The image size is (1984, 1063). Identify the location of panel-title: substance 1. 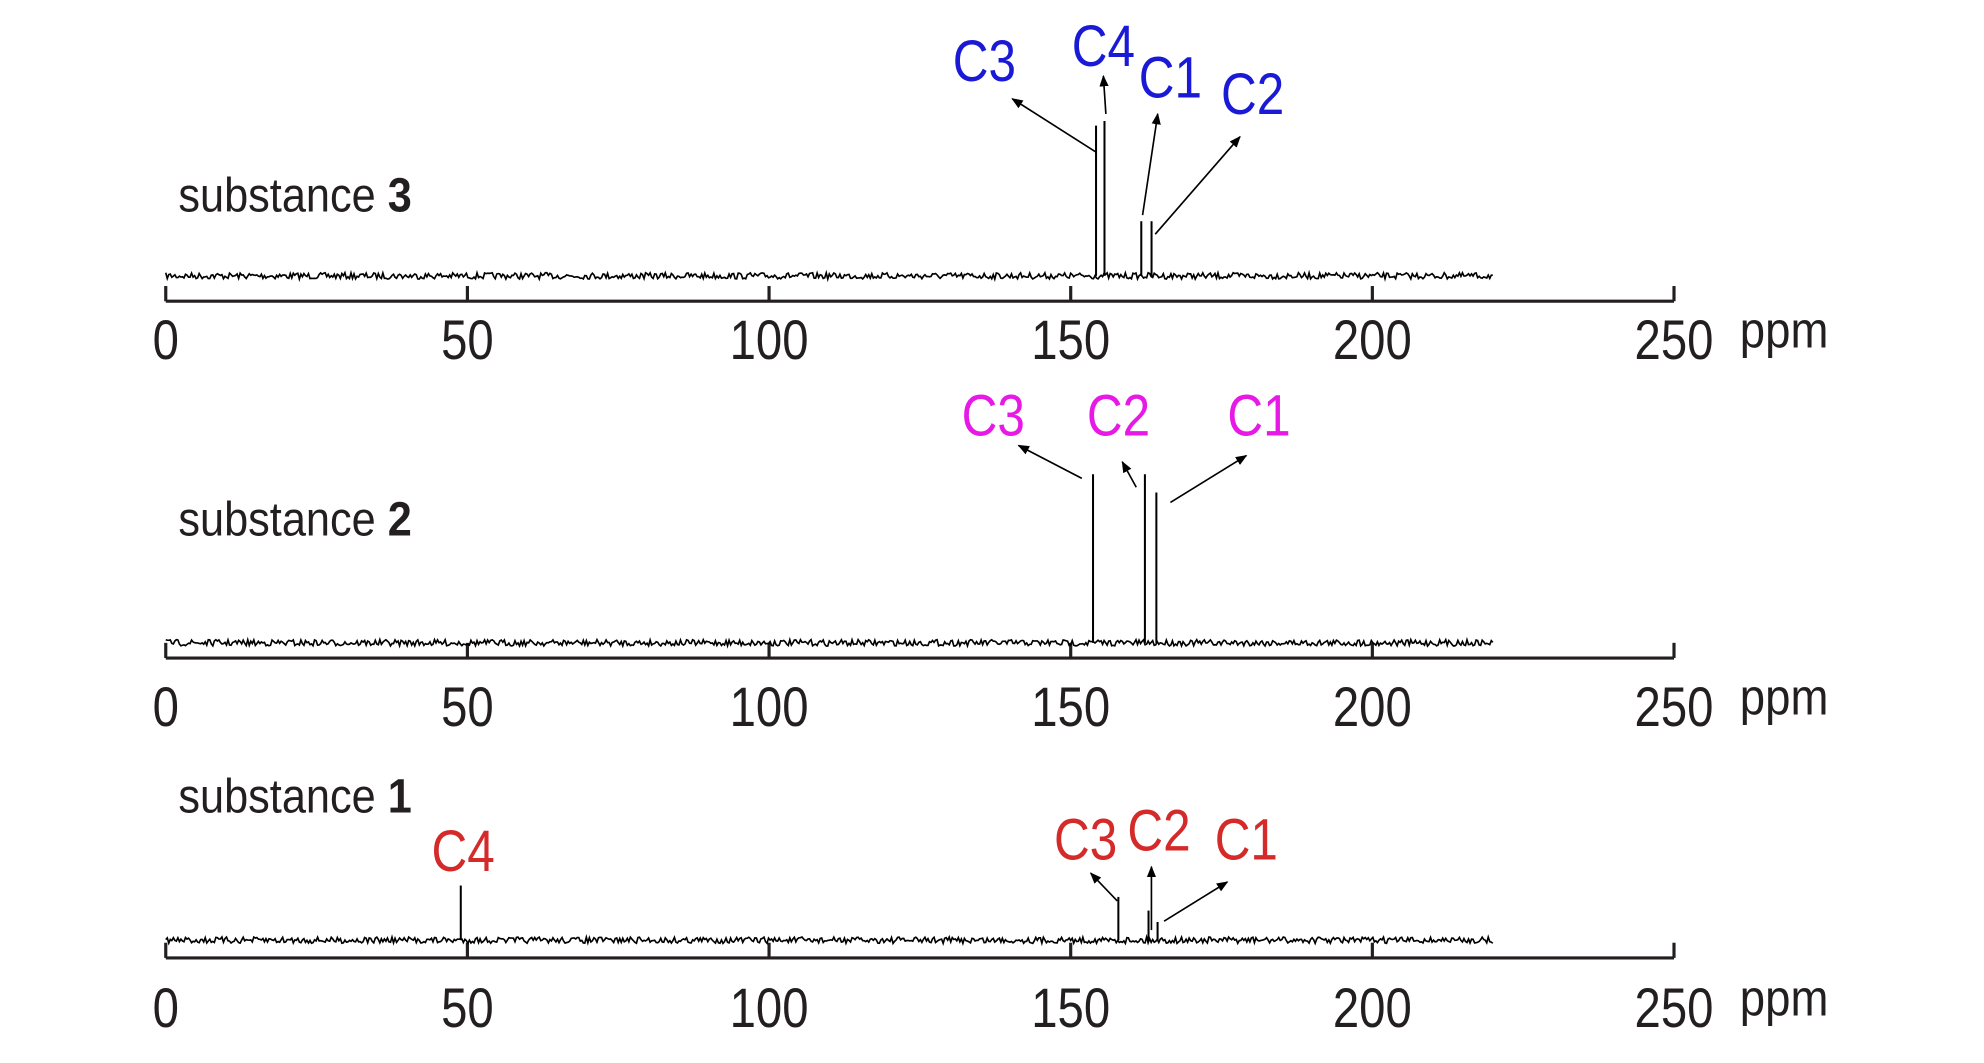
(294, 796).